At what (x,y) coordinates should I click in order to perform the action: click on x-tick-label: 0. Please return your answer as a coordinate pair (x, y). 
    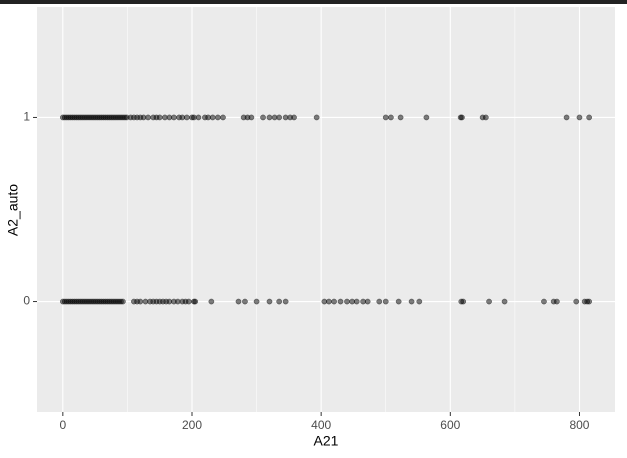
    Looking at the image, I should click on (62, 425).